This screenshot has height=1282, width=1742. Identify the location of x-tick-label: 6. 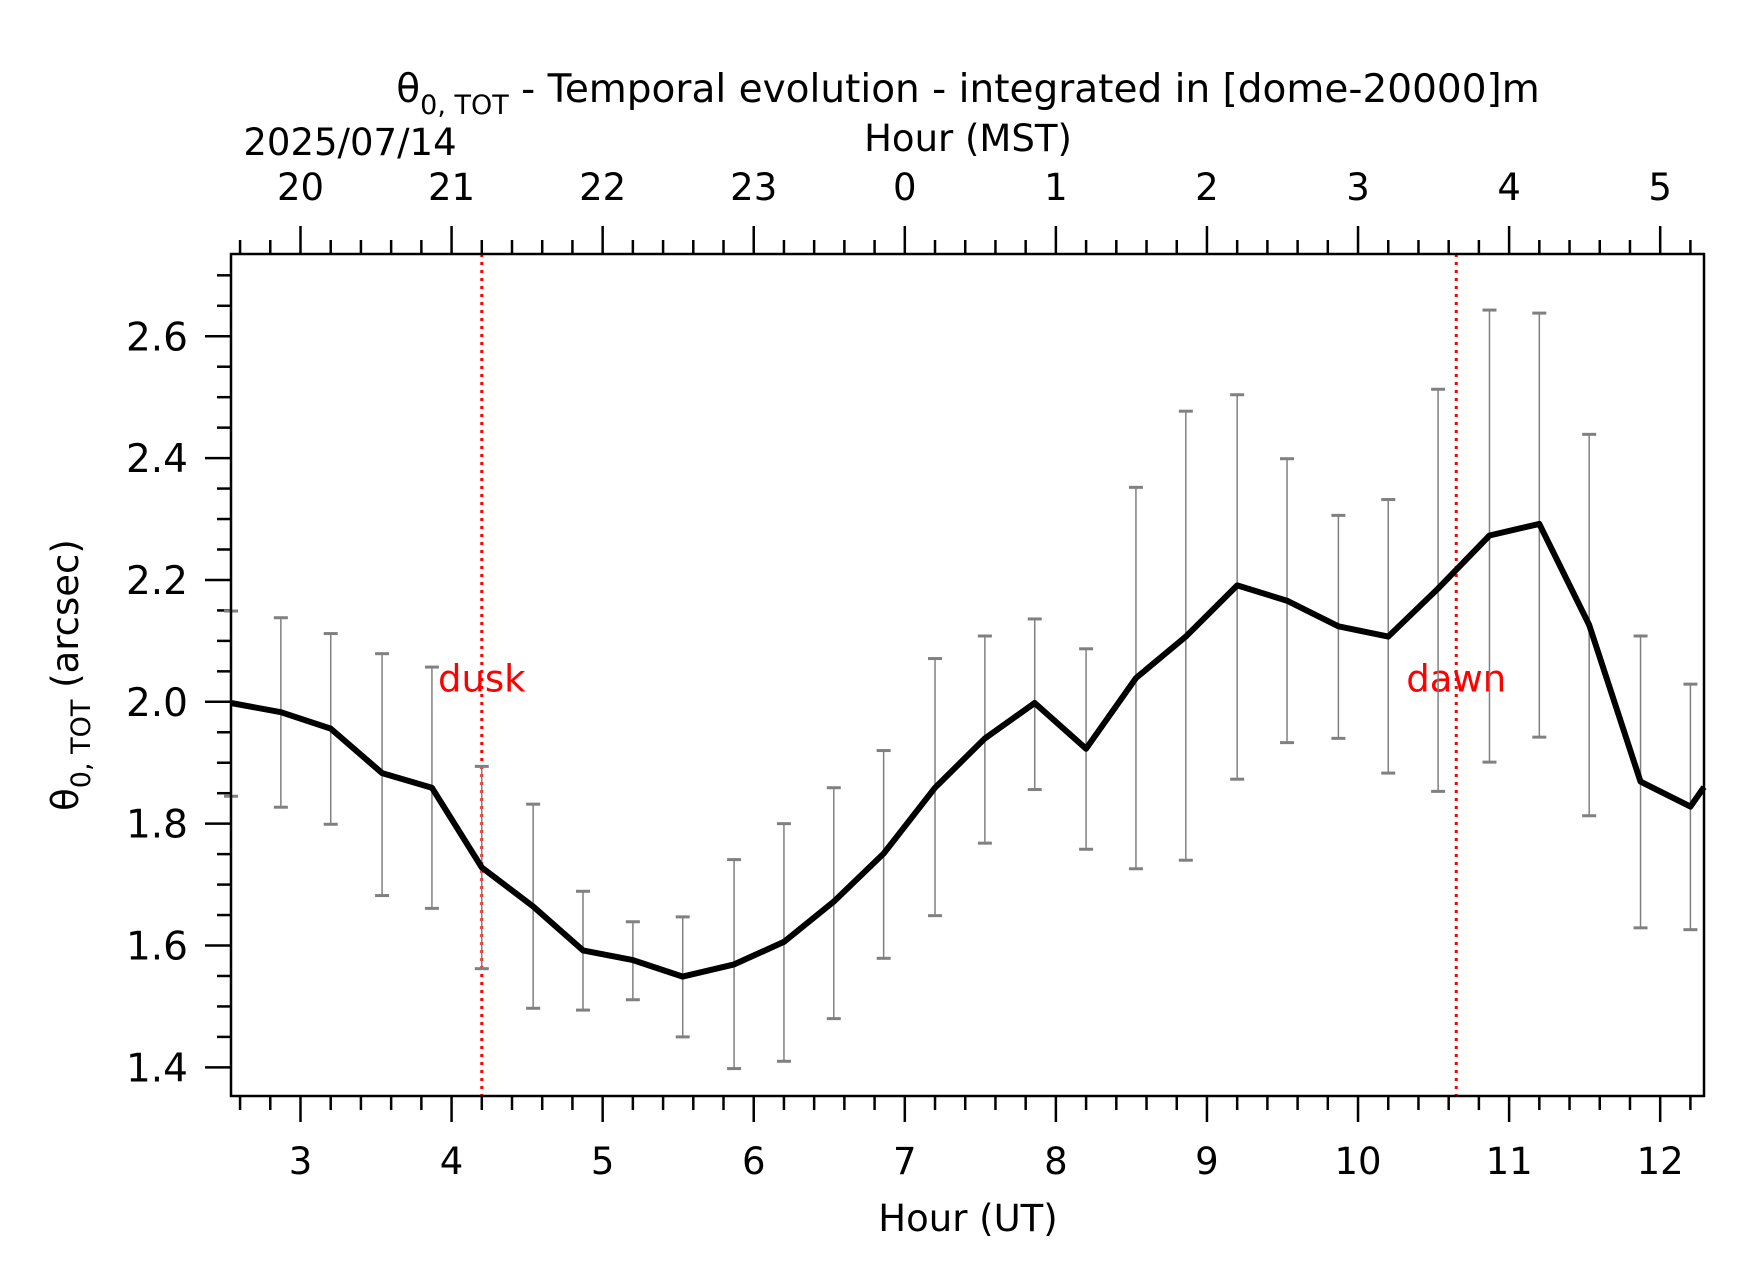
(754, 1161).